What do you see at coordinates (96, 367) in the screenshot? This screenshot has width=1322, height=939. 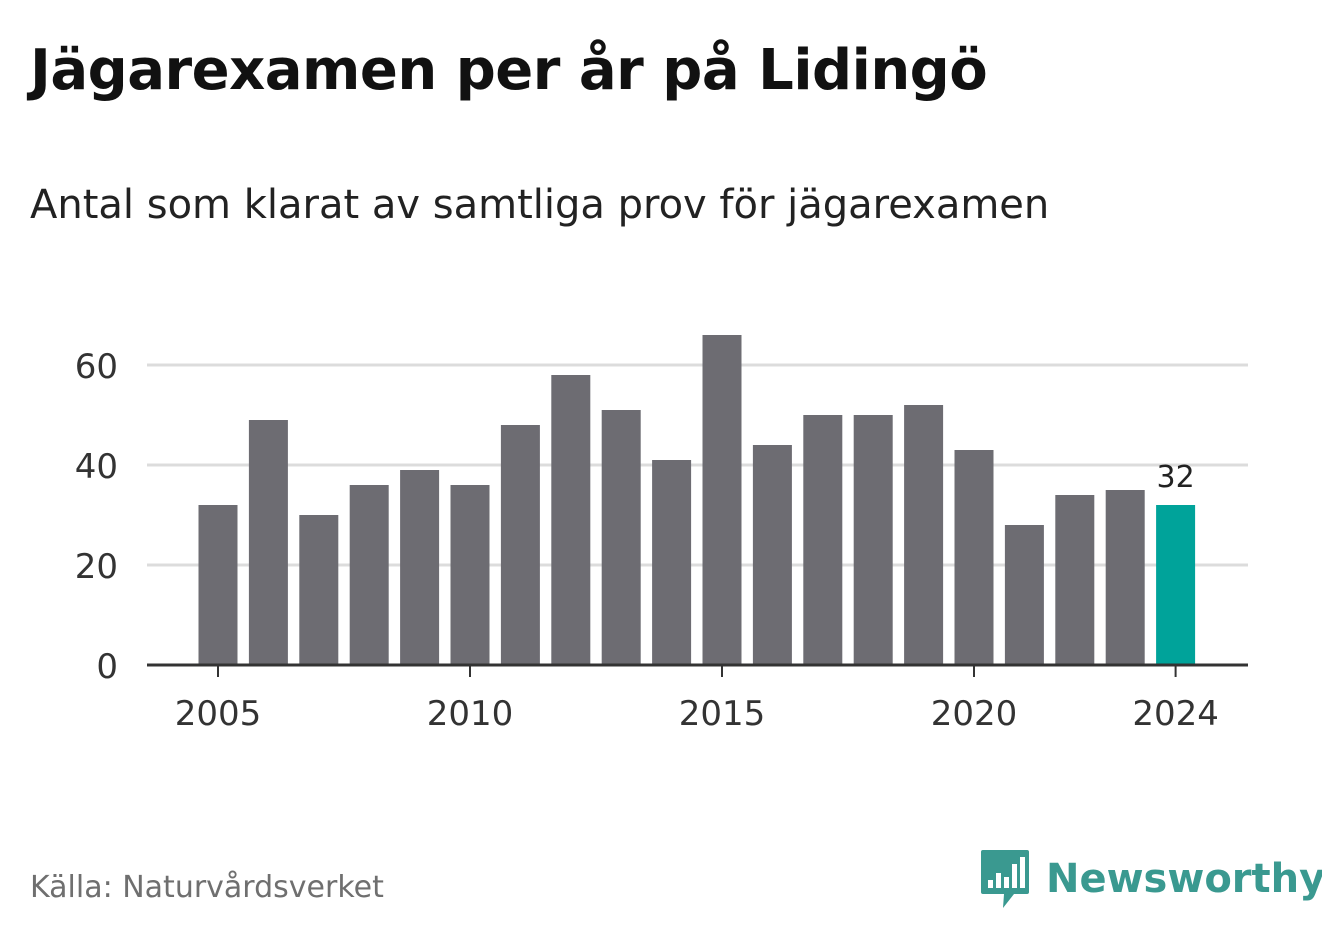 I see `y-tick-label: 60` at bounding box center [96, 367].